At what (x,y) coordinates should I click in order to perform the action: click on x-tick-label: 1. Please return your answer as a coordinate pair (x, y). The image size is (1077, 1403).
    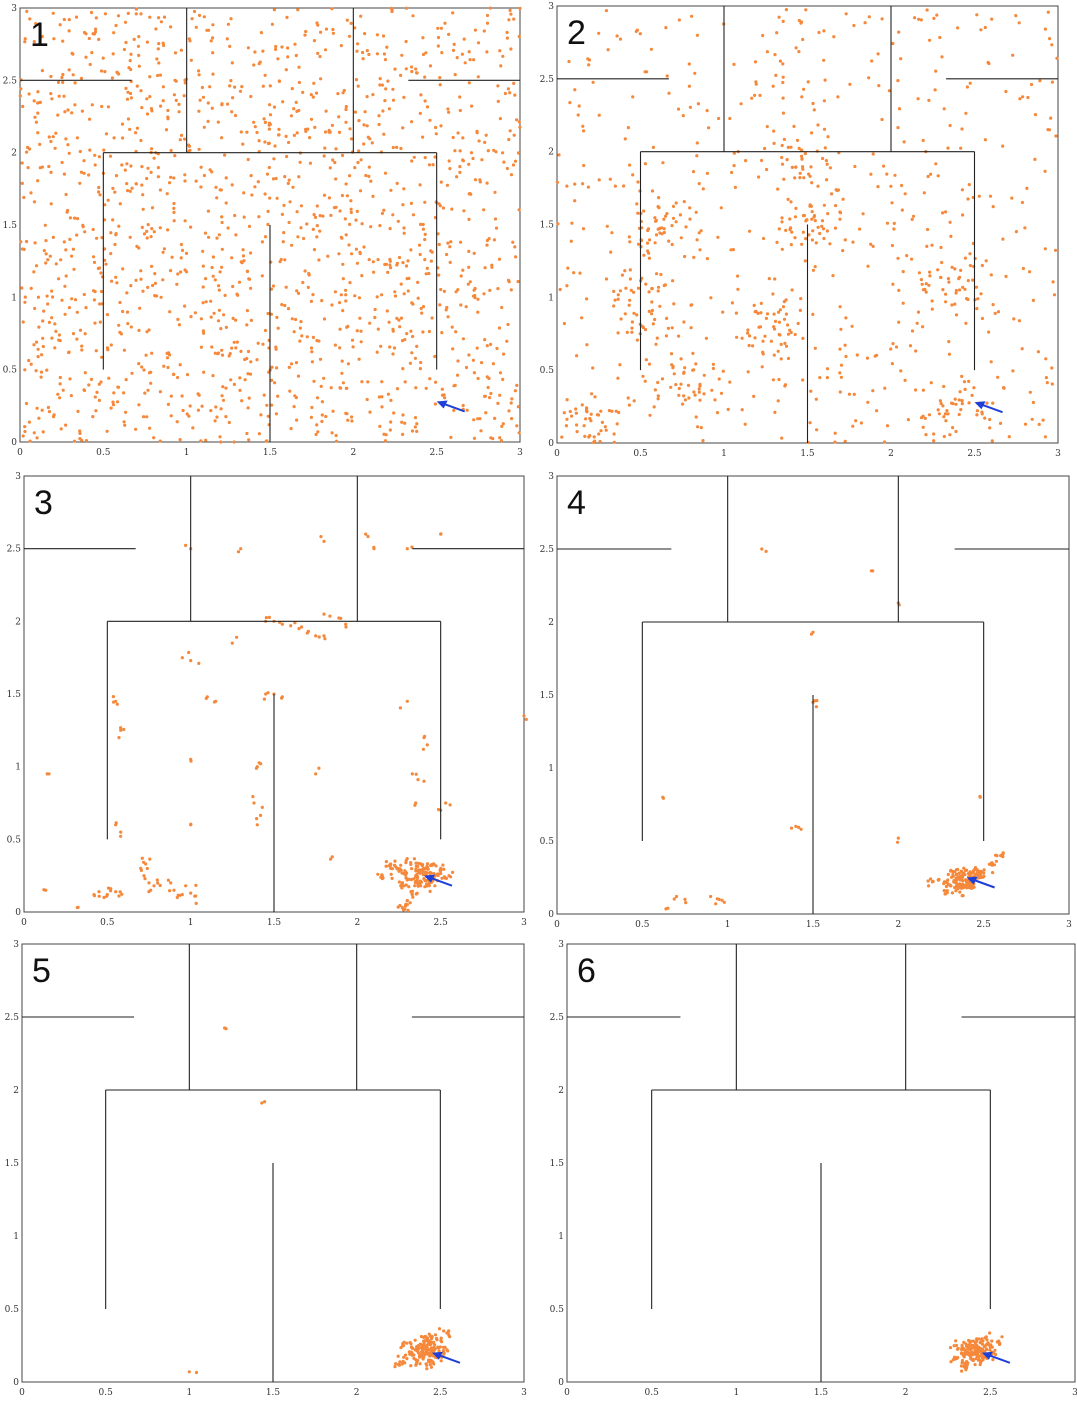
    Looking at the image, I should click on (187, 453).